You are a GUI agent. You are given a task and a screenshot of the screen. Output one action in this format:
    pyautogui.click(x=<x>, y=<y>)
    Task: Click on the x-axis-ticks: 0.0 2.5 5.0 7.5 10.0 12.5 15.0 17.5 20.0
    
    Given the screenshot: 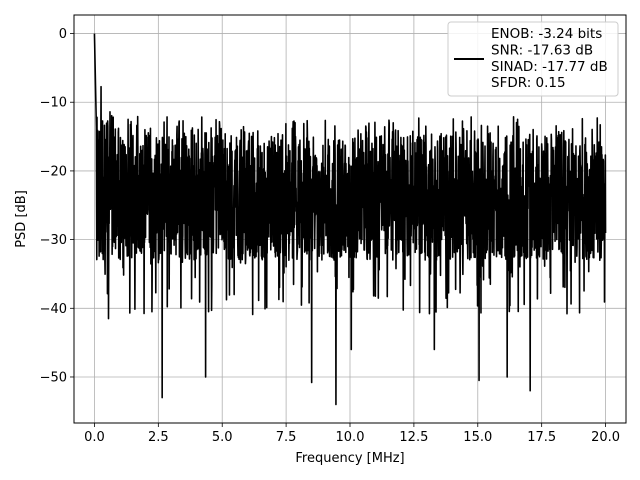 What is the action you would take?
    pyautogui.click(x=352, y=434)
    